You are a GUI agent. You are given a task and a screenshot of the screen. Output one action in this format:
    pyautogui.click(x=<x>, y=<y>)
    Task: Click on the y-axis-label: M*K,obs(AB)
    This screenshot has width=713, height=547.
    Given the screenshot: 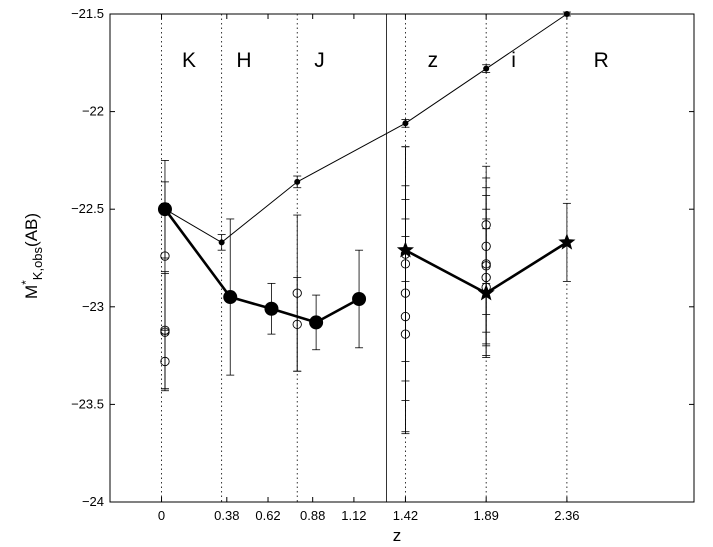 What is the action you would take?
    pyautogui.click(x=32, y=256)
    